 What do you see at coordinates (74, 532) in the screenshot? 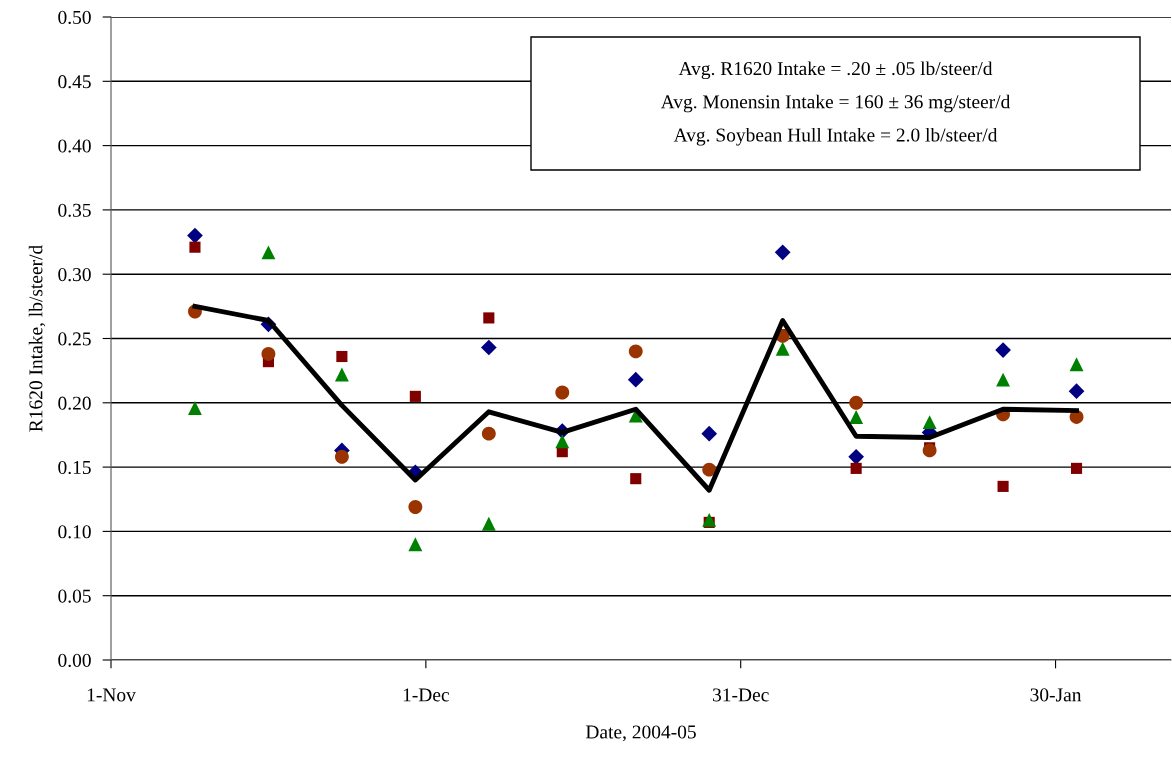
I see `y-tick-label: 0.10` at bounding box center [74, 532].